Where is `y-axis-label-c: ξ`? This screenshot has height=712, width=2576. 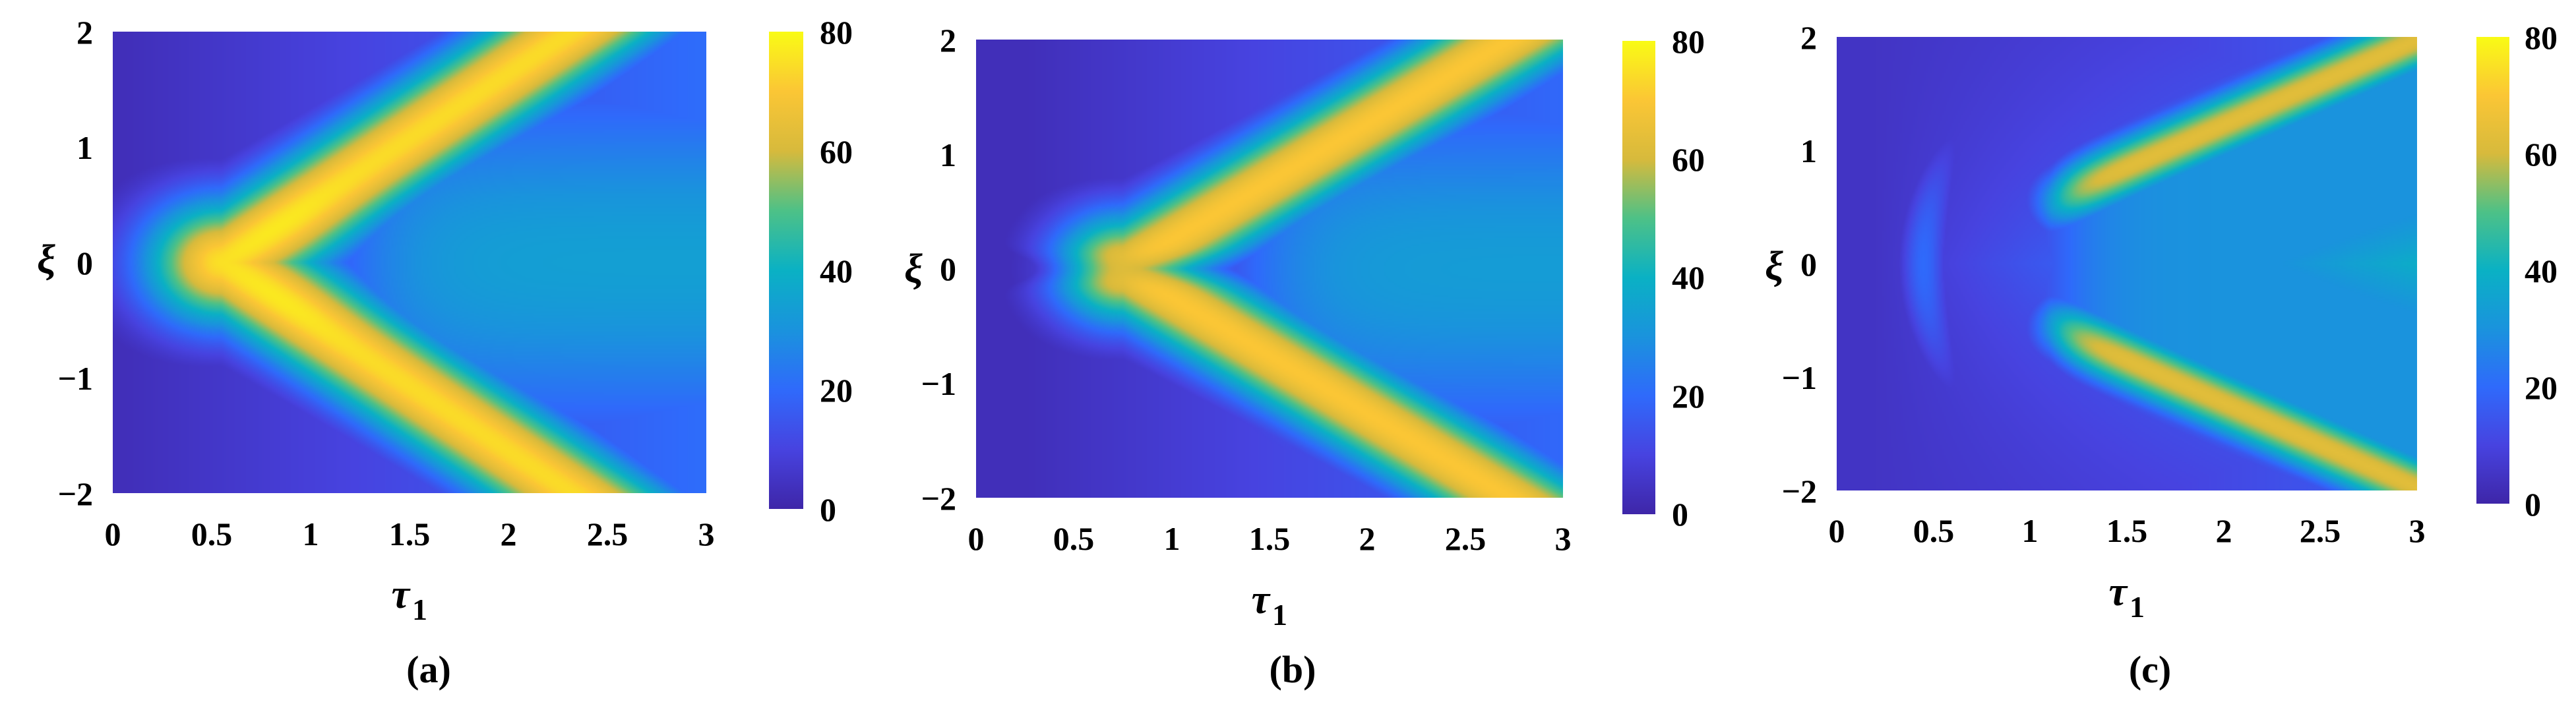 y-axis-label-c: ξ is located at coordinates (1774, 266).